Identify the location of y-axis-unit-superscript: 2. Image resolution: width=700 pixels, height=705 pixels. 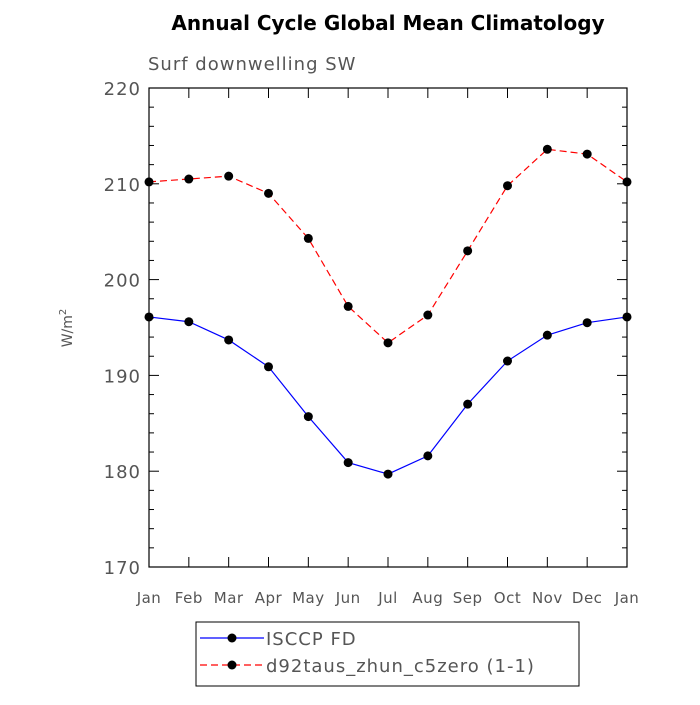
(63, 312).